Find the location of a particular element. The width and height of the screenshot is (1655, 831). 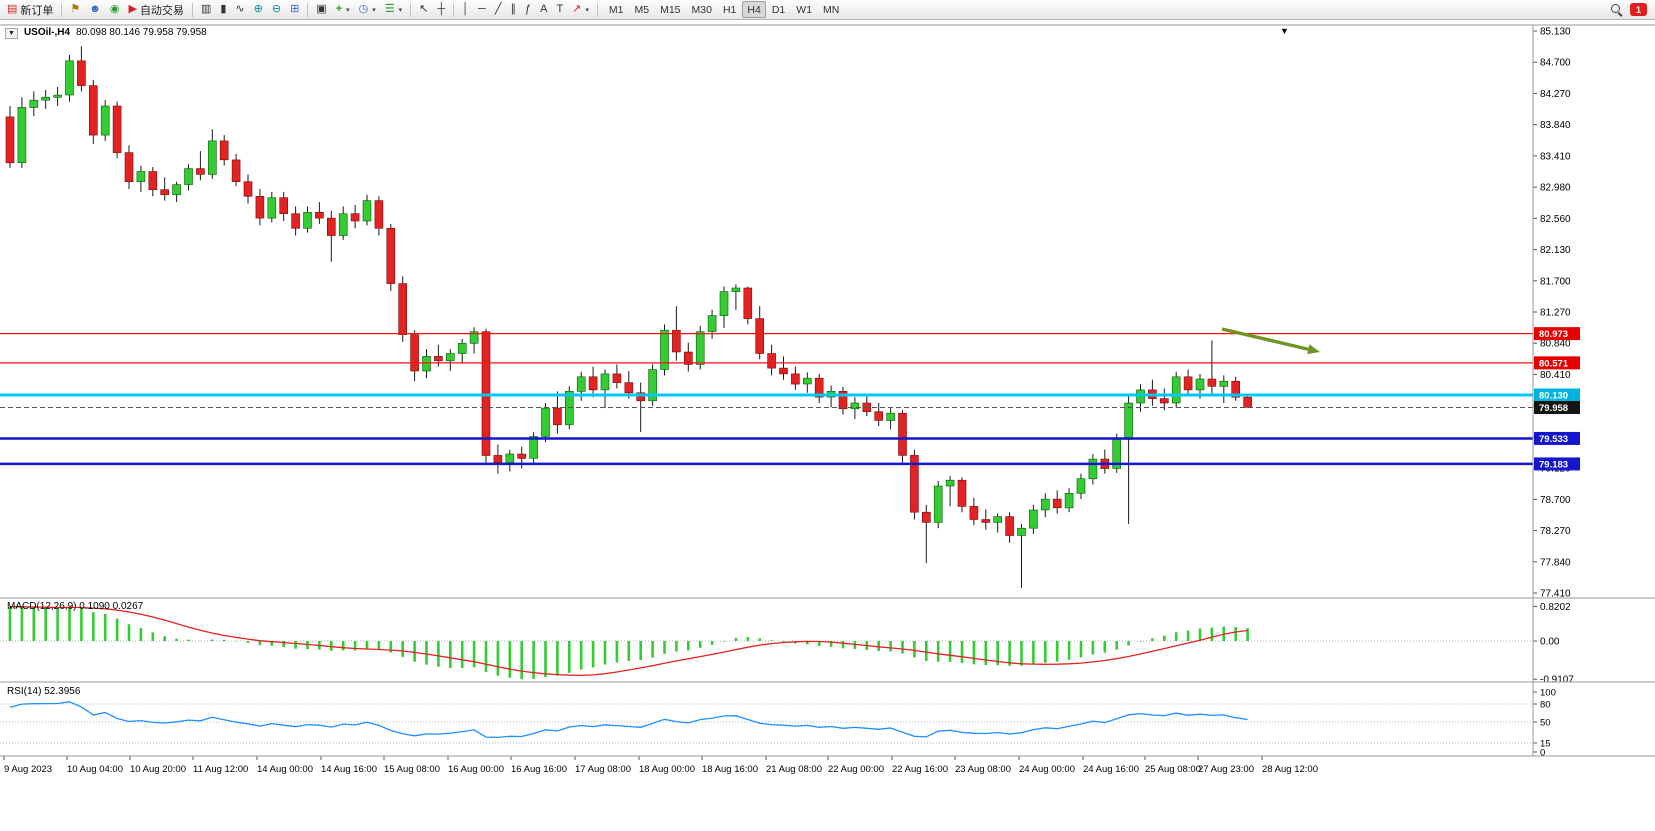

new-order-button: ▤ 新订单 is located at coordinates (30, 9).